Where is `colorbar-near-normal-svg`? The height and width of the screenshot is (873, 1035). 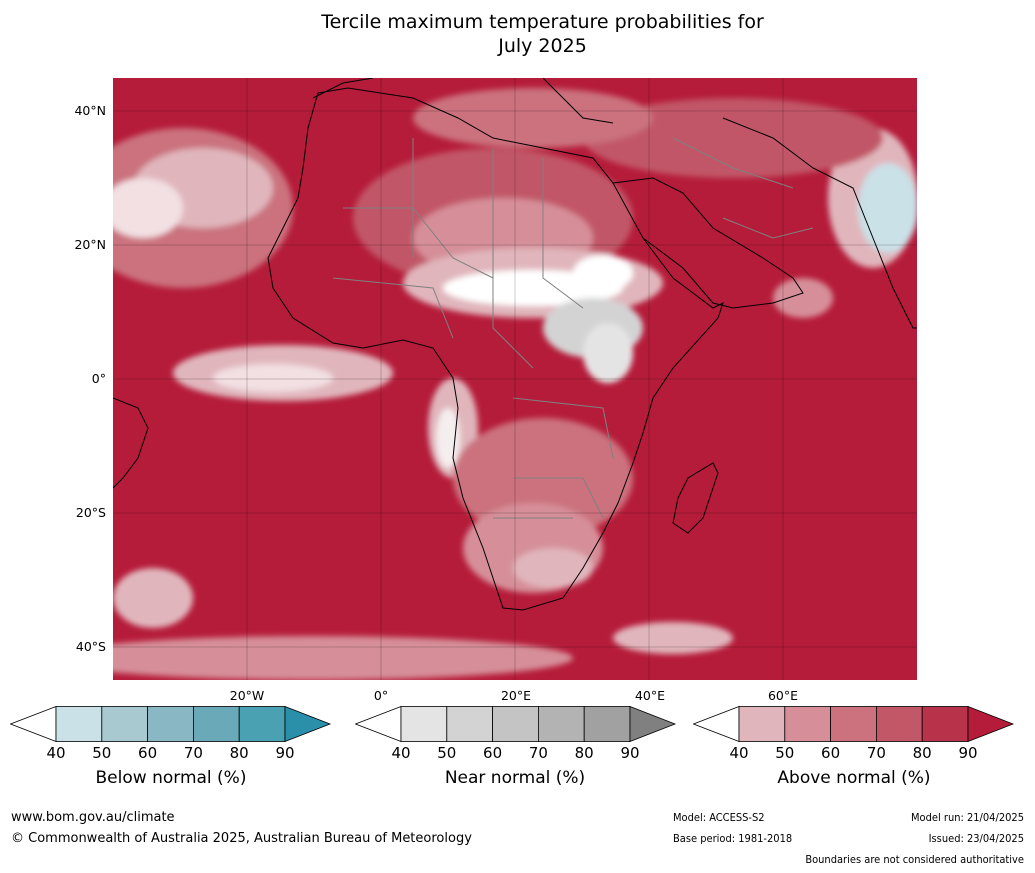
colorbar-near-normal-svg is located at coordinates (516, 724).